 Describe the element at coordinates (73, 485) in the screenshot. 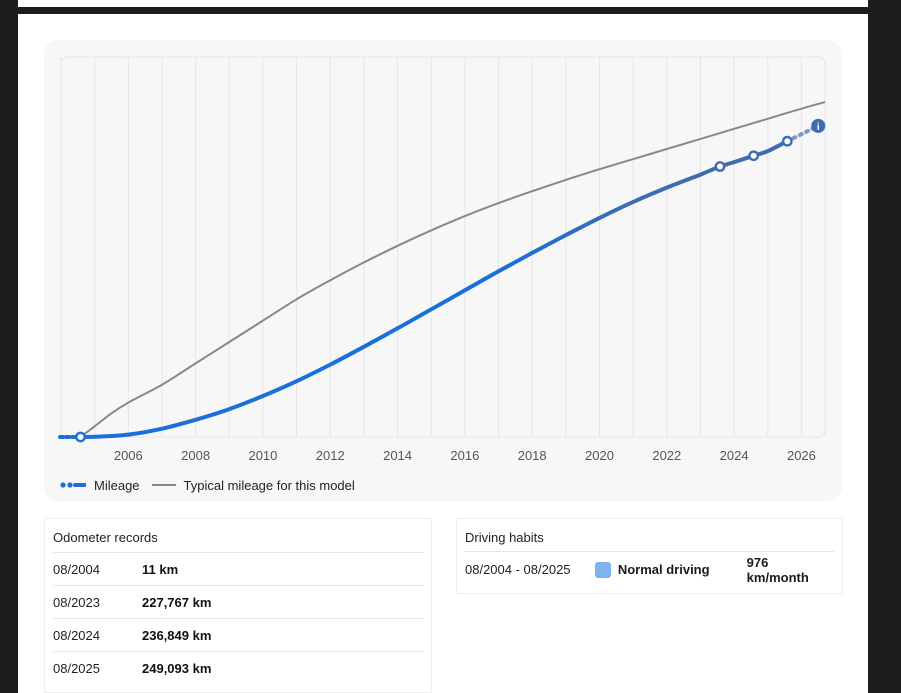

I see `mileage-legend-swatch` at that location.